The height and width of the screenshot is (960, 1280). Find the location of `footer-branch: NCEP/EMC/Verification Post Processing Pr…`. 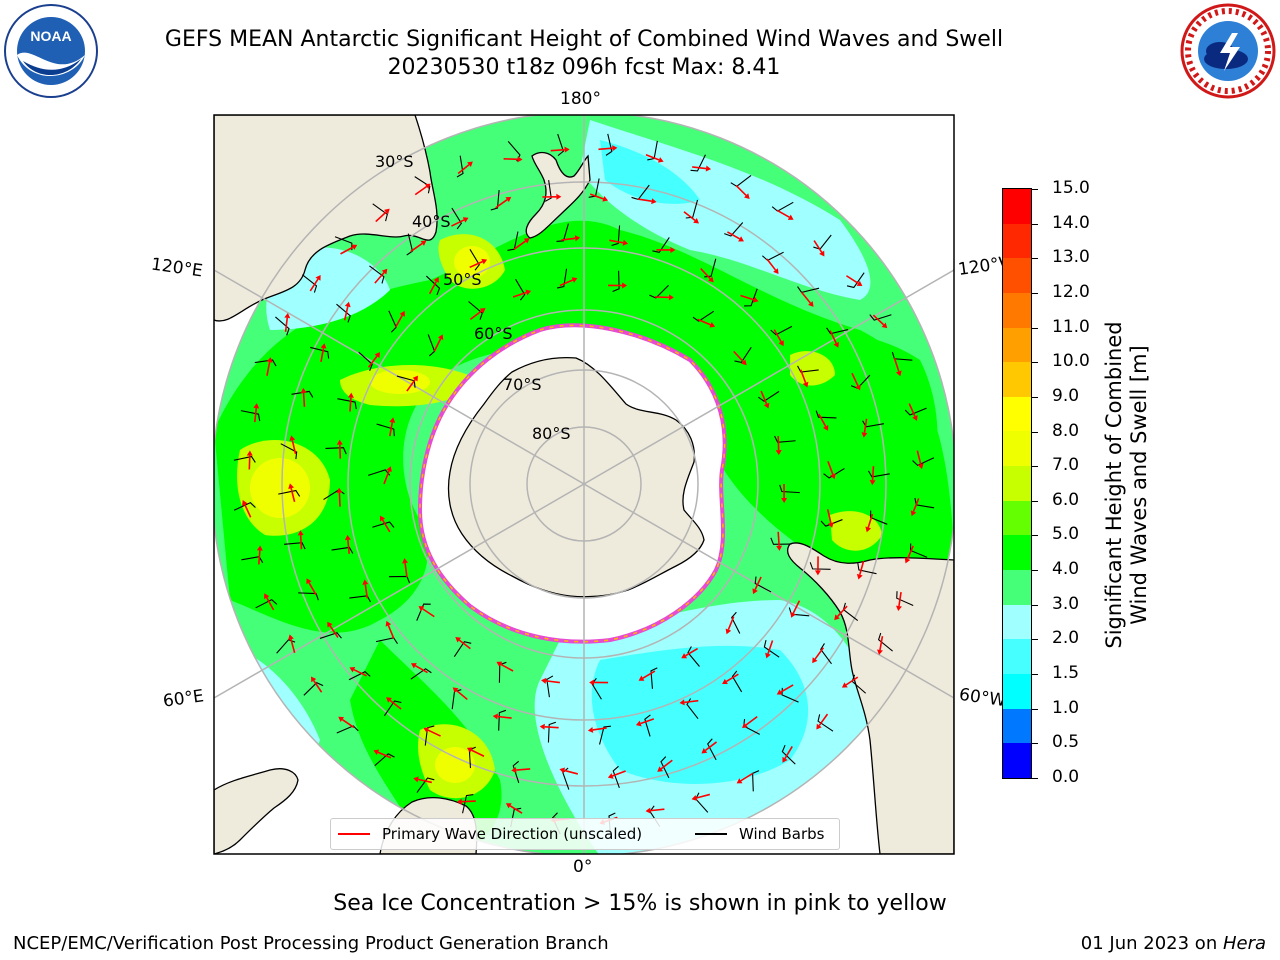

footer-branch: NCEP/EMC/Verification Post Processing Pr… is located at coordinates (311, 943).